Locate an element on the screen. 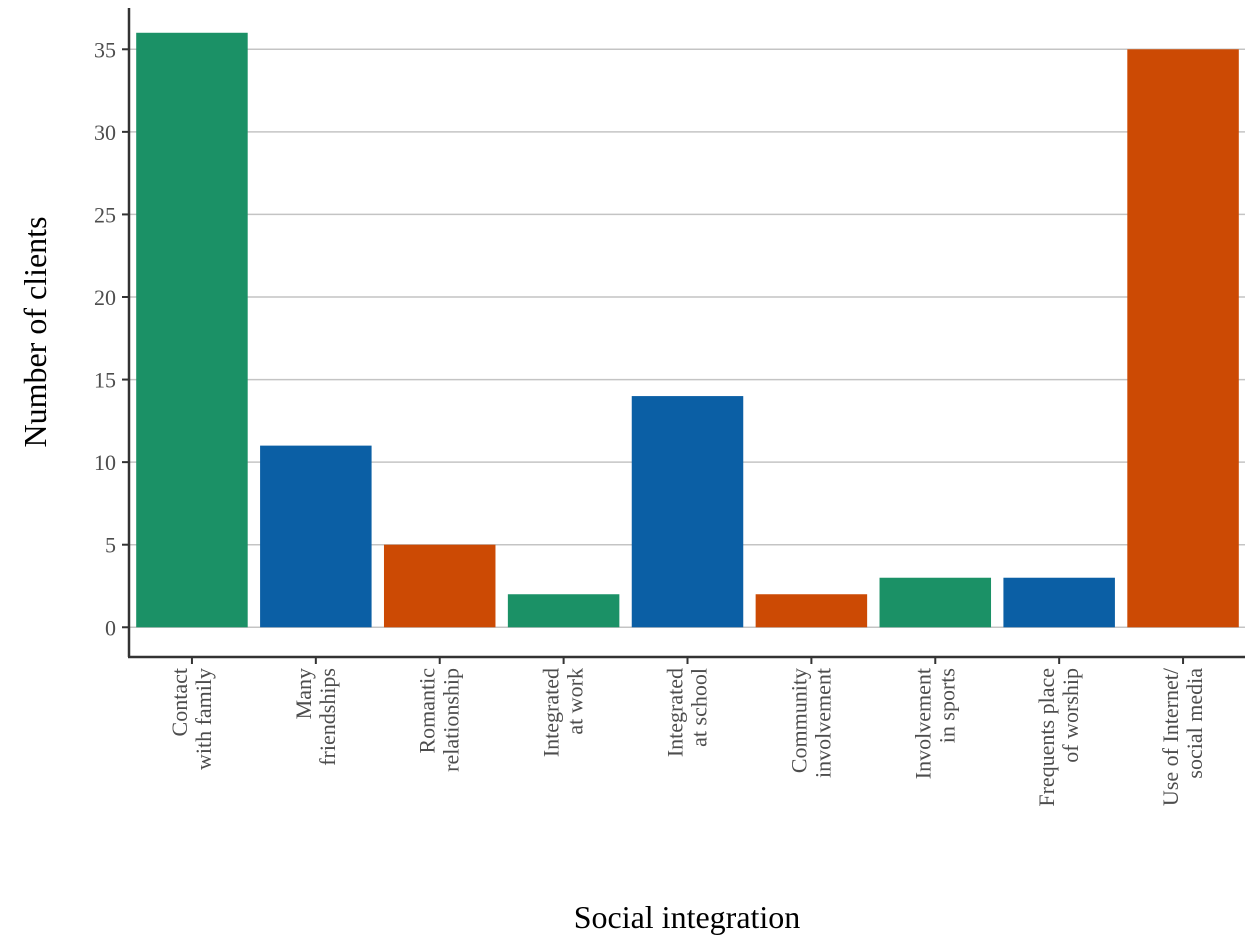 The height and width of the screenshot is (938, 1254). x-tick-label: Integratedat school is located at coordinates (687, 712).